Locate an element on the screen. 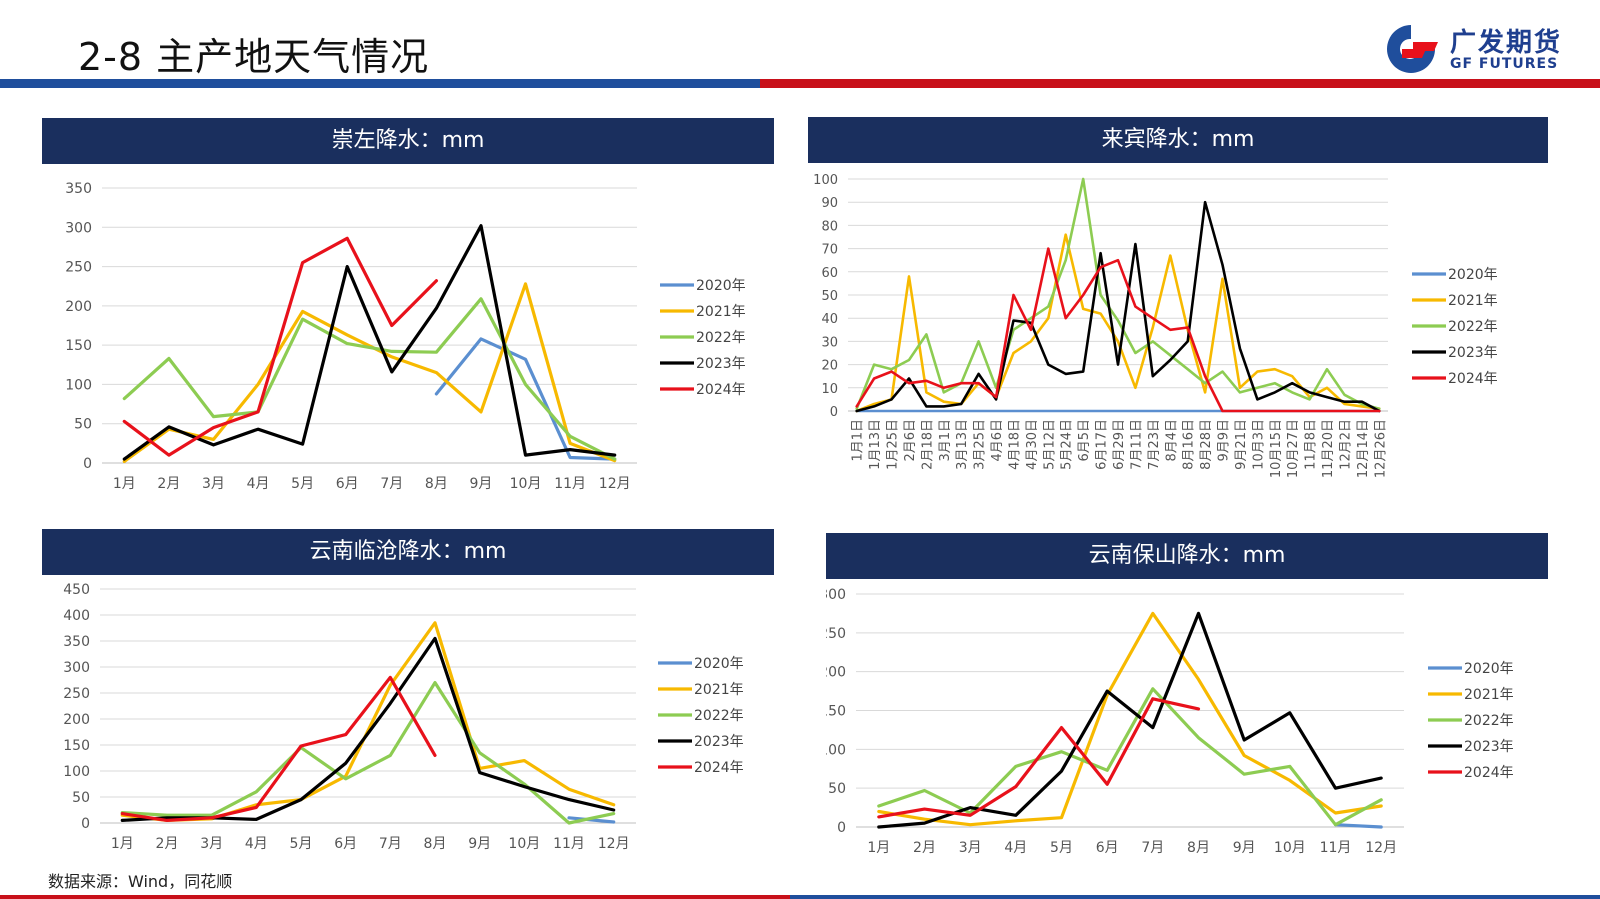 The height and width of the screenshot is (899, 1600). y-tick-label: 450 is located at coordinates (76, 590).